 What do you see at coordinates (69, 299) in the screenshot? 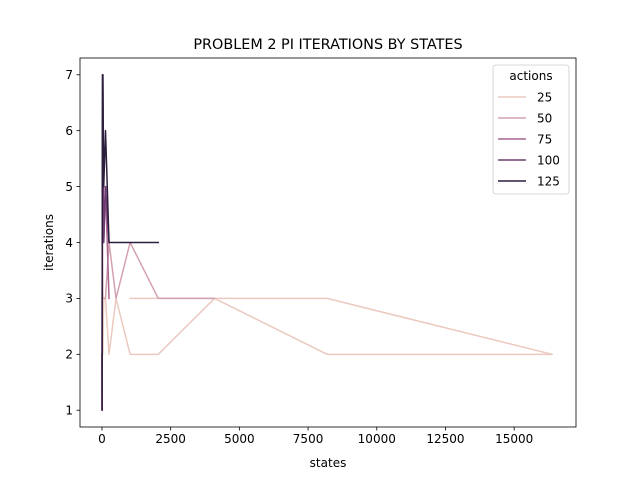
I see `y-tick-label: 3` at bounding box center [69, 299].